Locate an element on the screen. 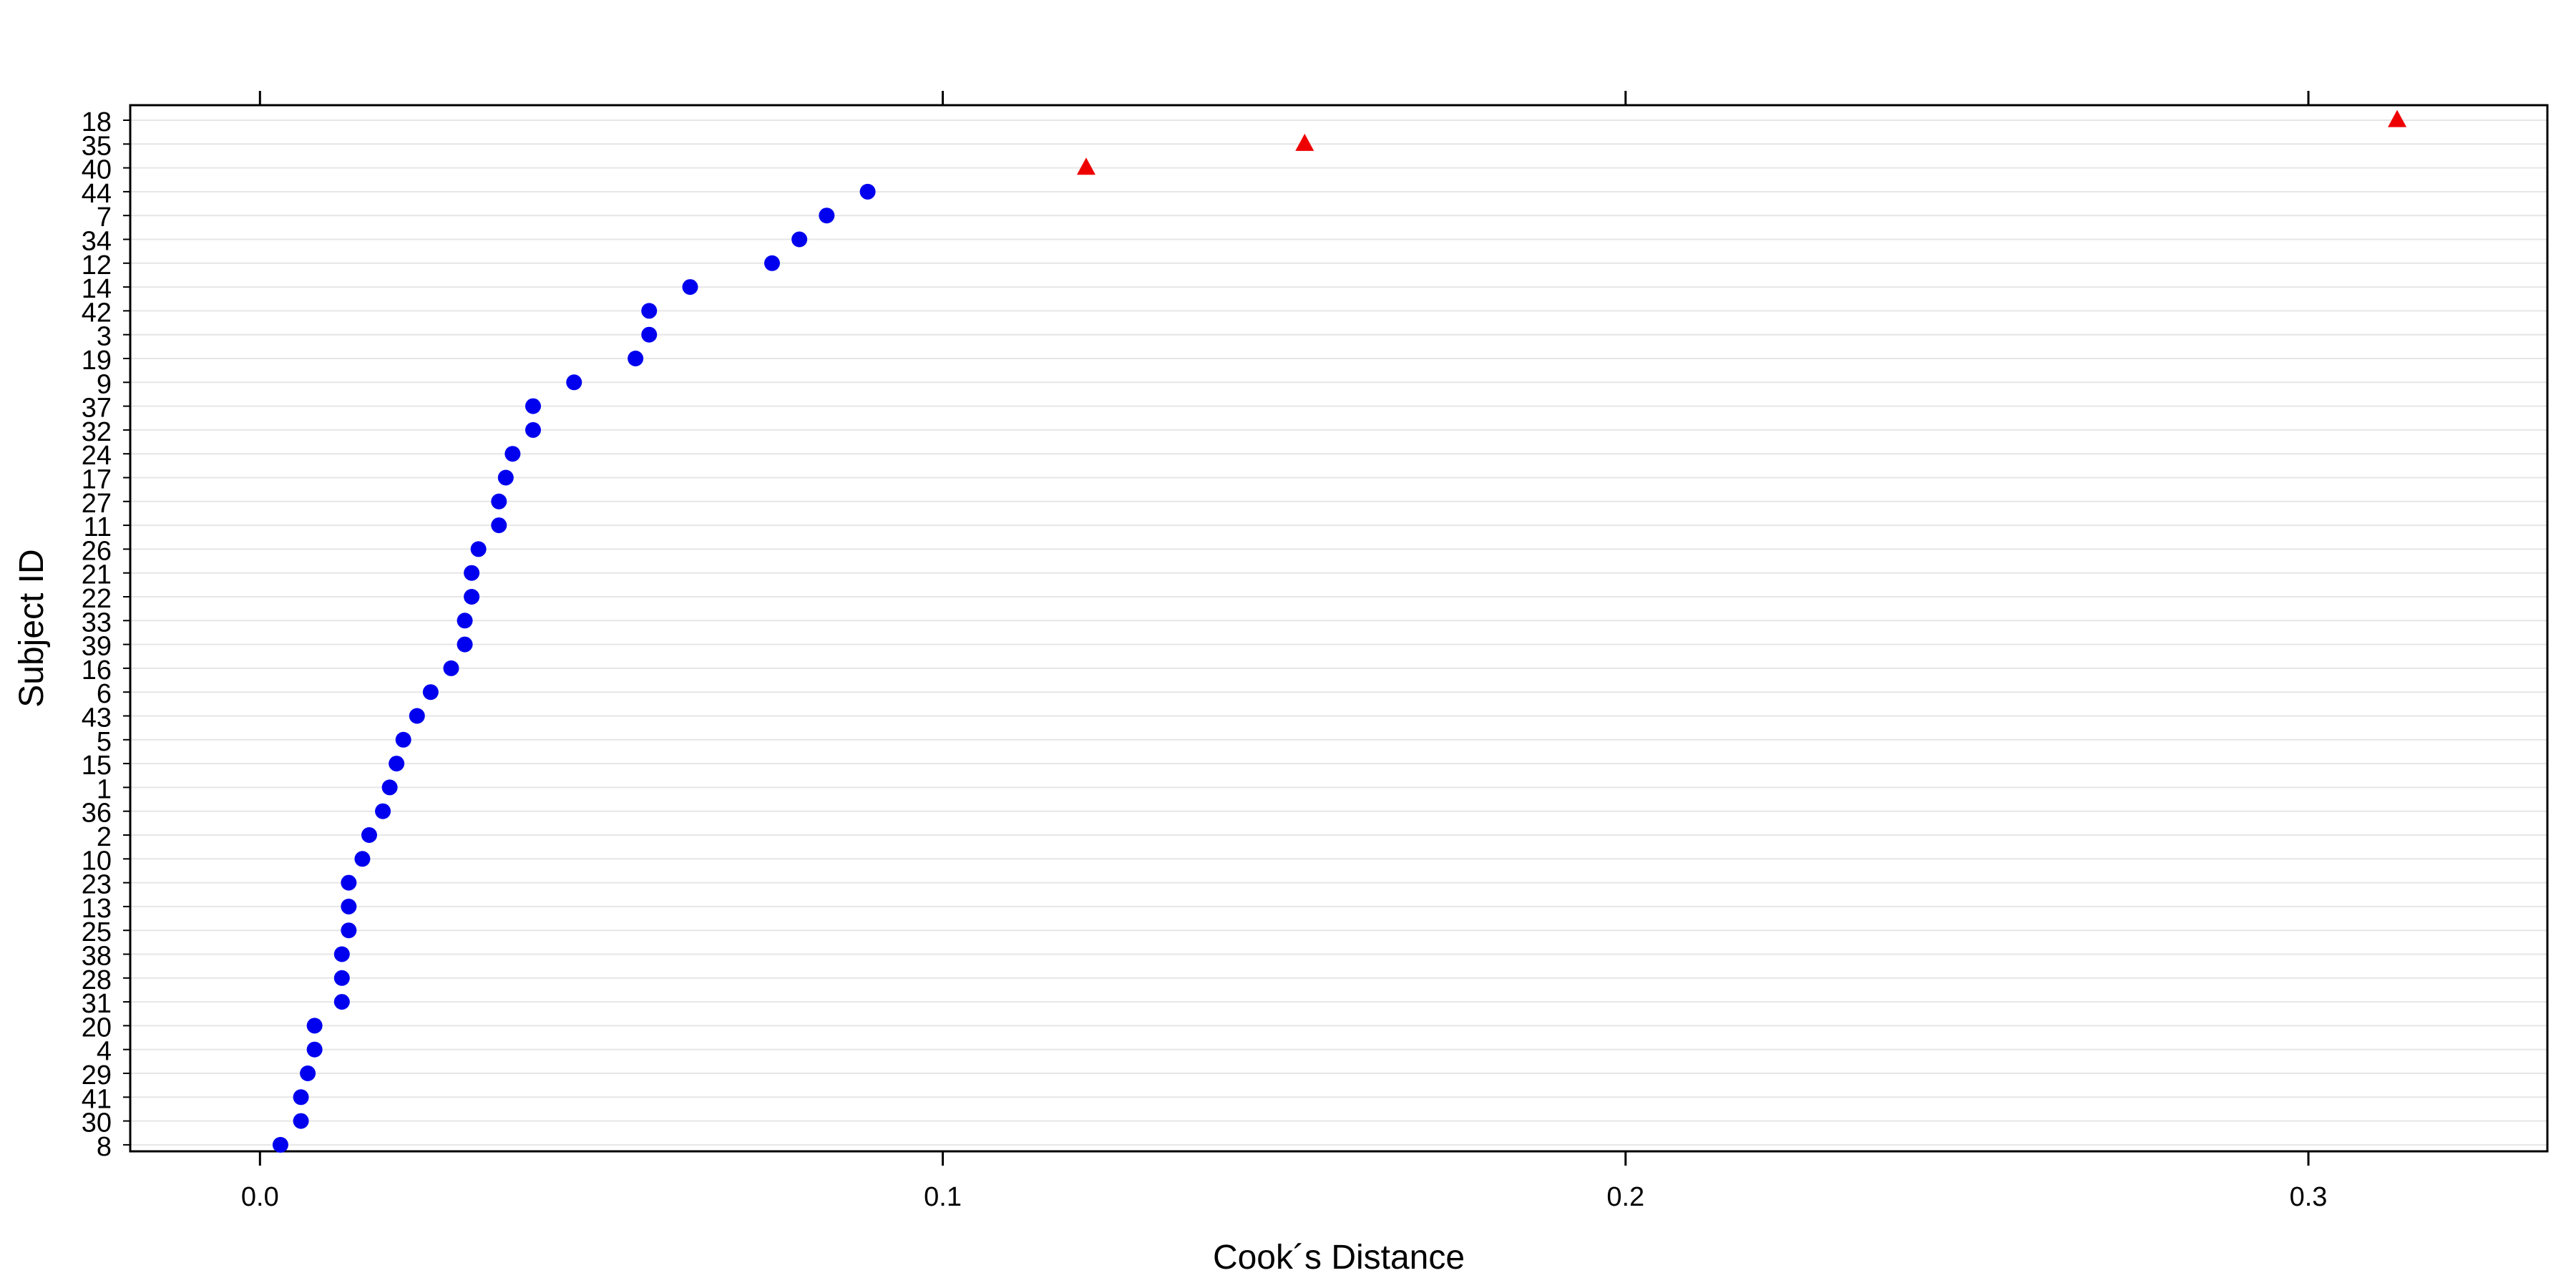 Image resolution: width=2576 pixels, height=1288 pixels. y-tick-label-33: 33 is located at coordinates (97, 623).